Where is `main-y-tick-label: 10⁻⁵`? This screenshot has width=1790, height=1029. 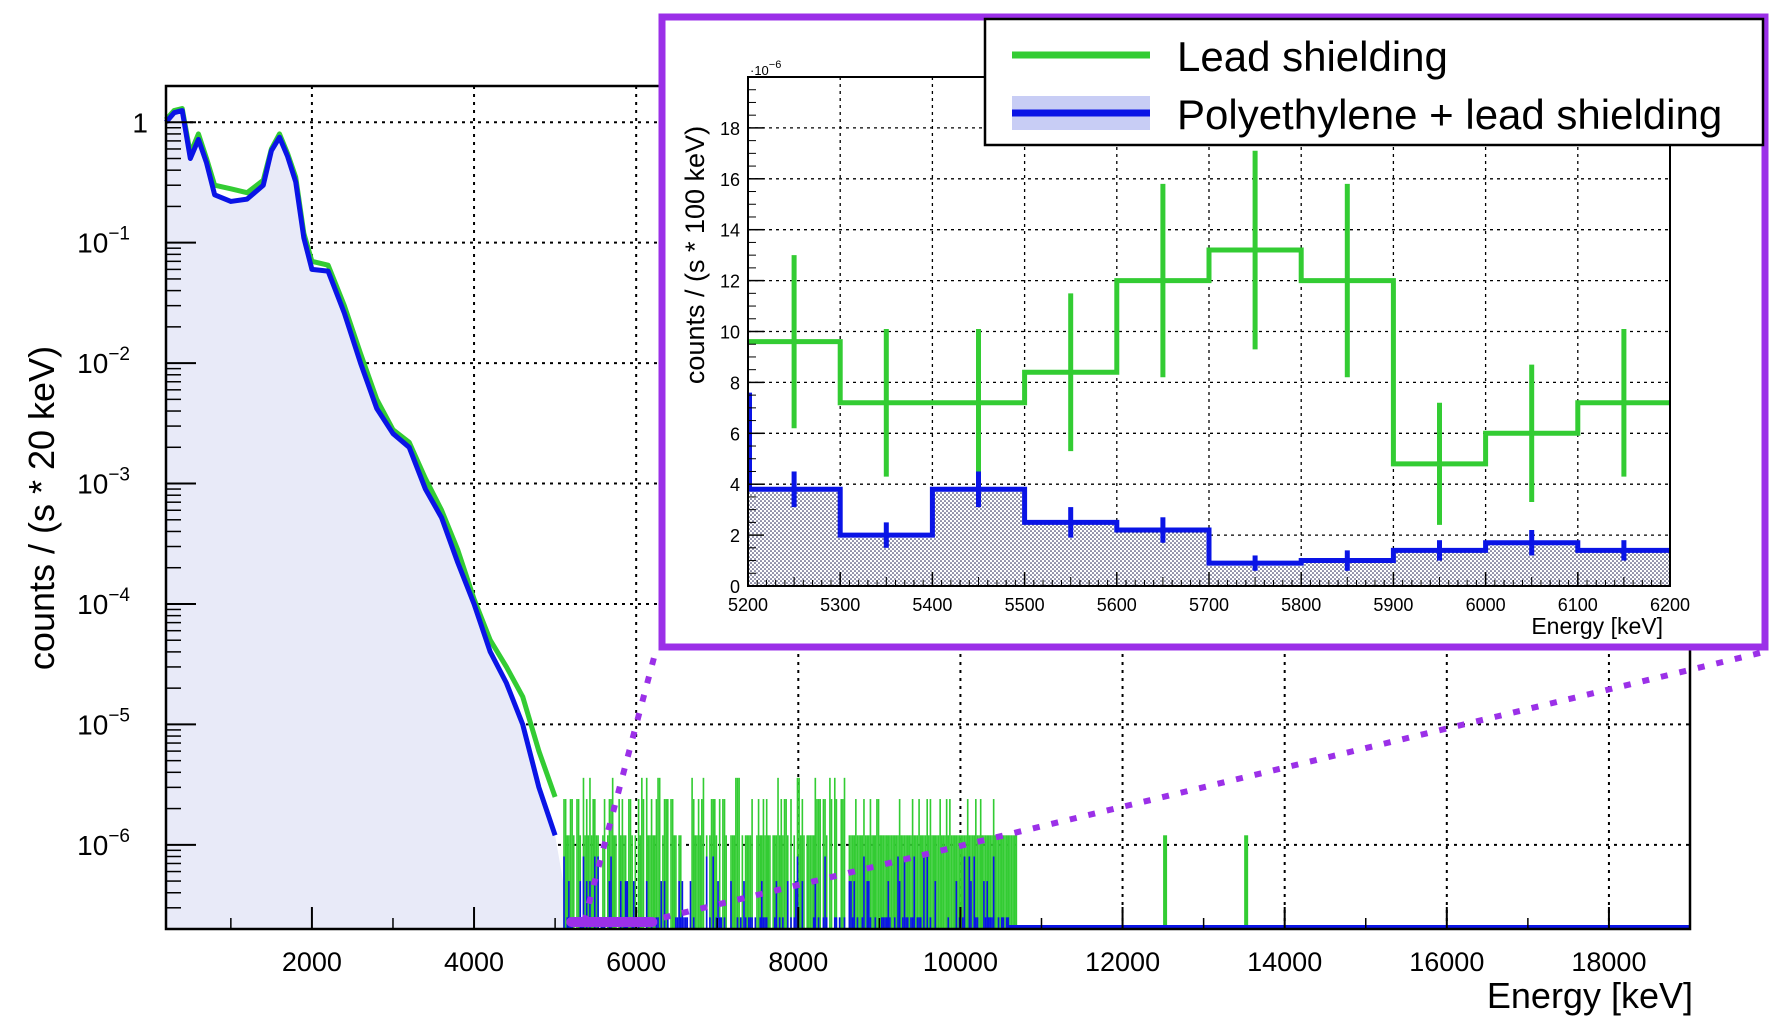 main-y-tick-label: 10⁻⁵ is located at coordinates (103, 722).